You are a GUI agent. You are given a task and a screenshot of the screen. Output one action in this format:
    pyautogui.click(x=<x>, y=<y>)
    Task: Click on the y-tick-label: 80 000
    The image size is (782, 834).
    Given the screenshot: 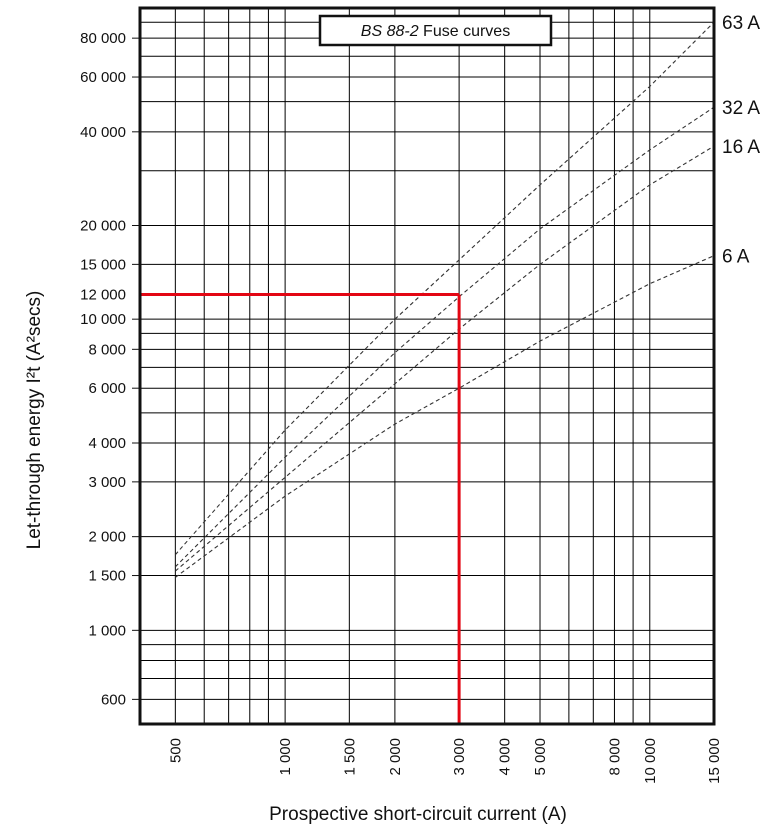 What is the action you would take?
    pyautogui.click(x=103, y=38)
    